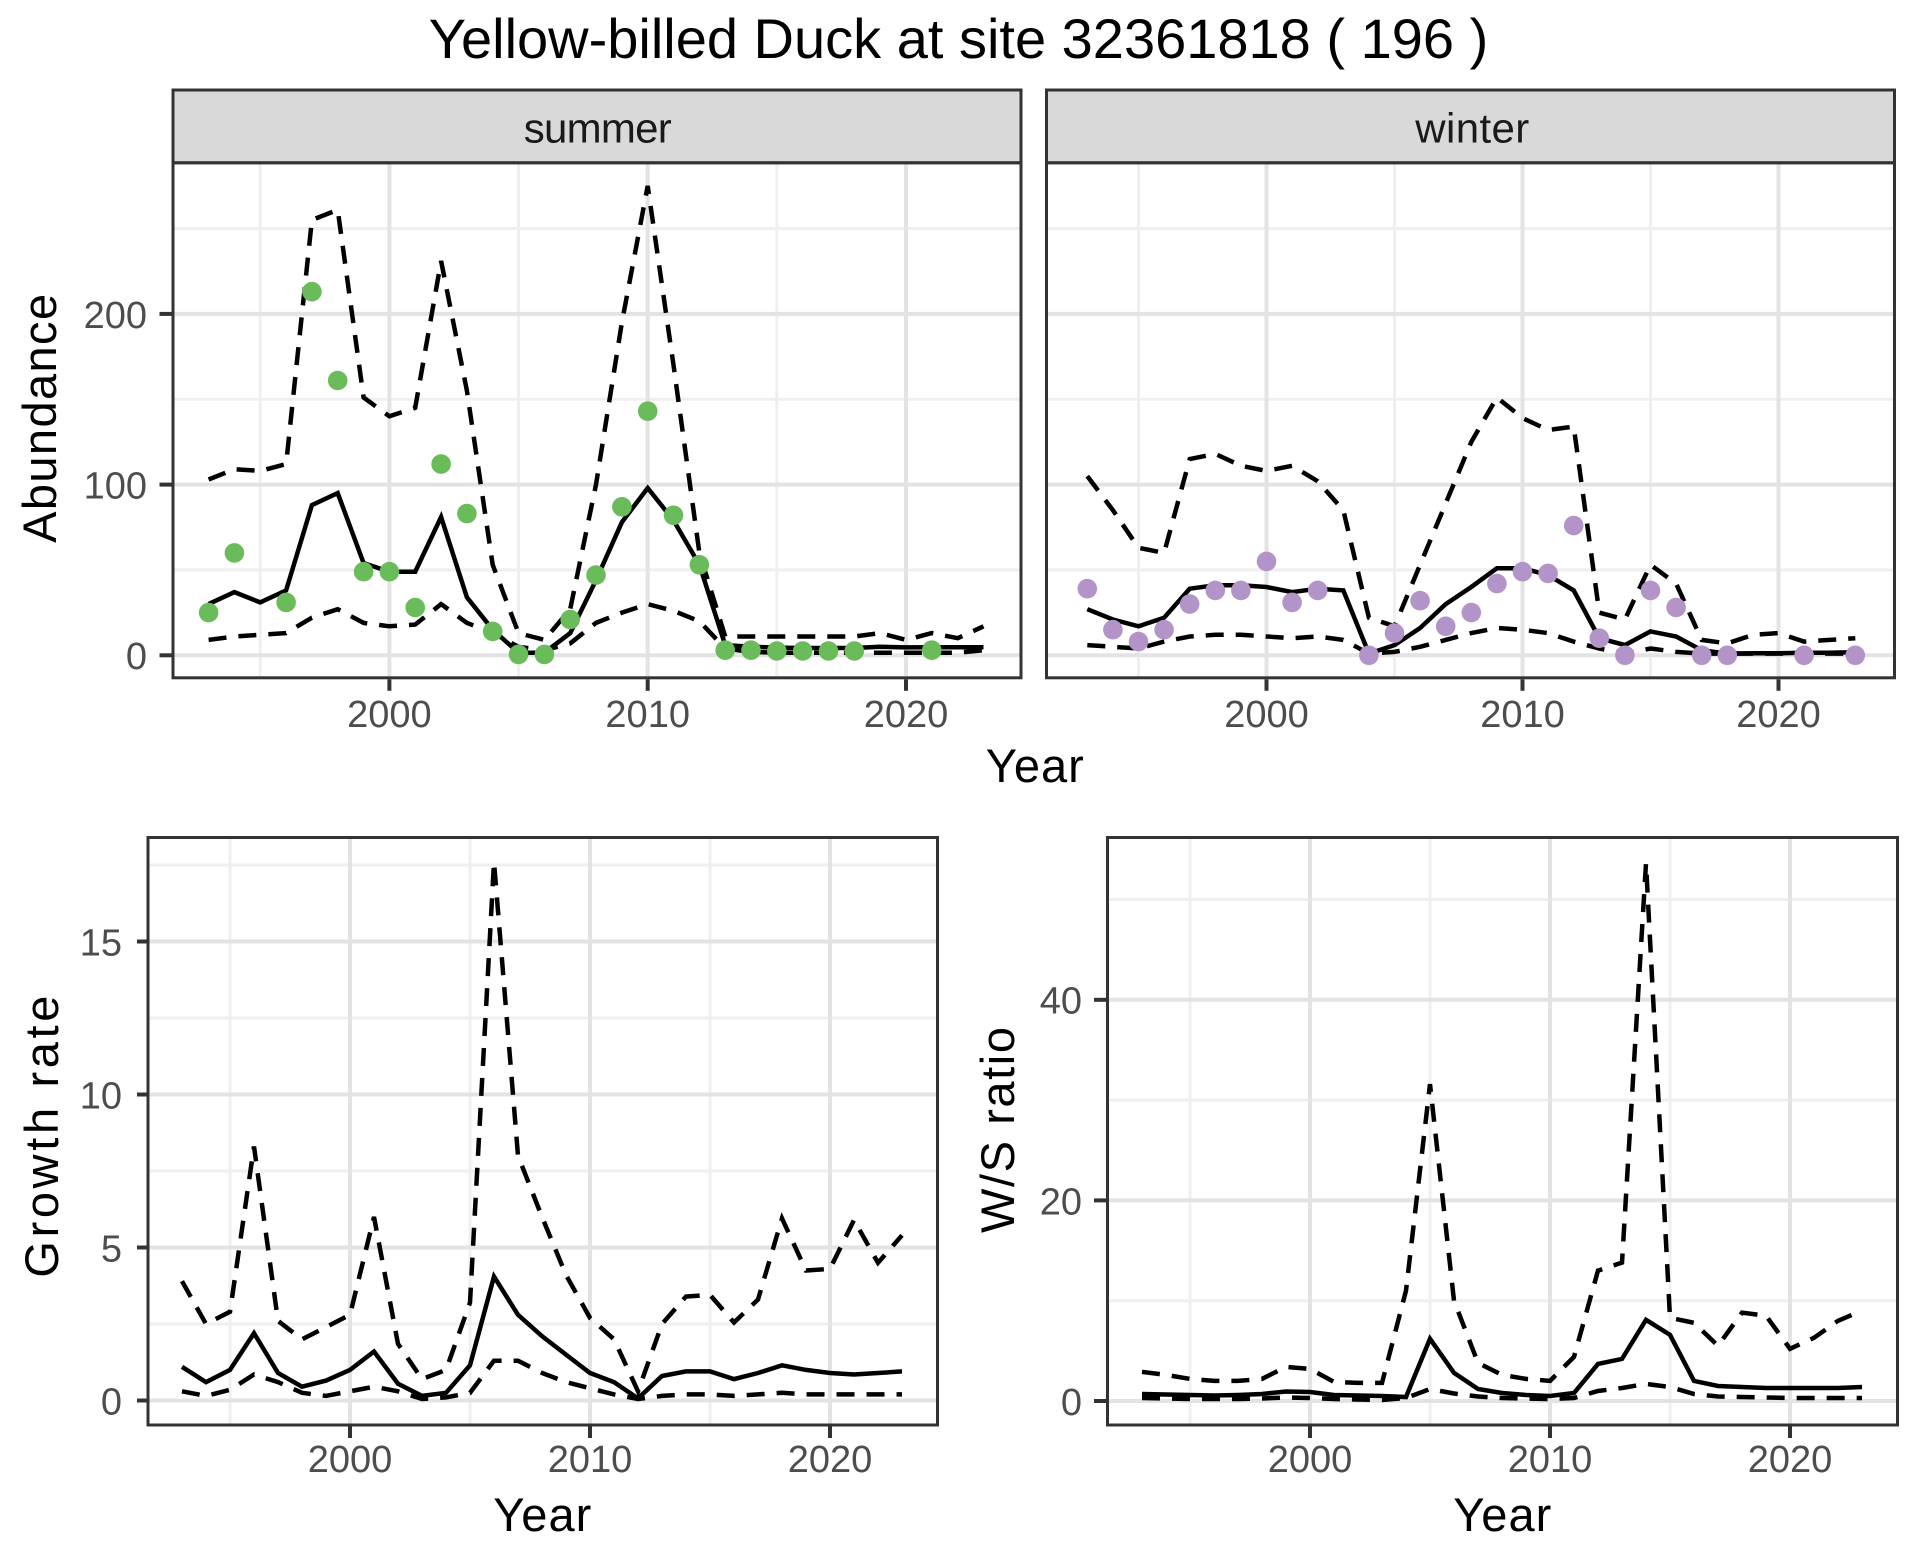 Image resolution: width=1920 pixels, height=1565 pixels. I want to click on svg-text: 100, so click(115, 487).